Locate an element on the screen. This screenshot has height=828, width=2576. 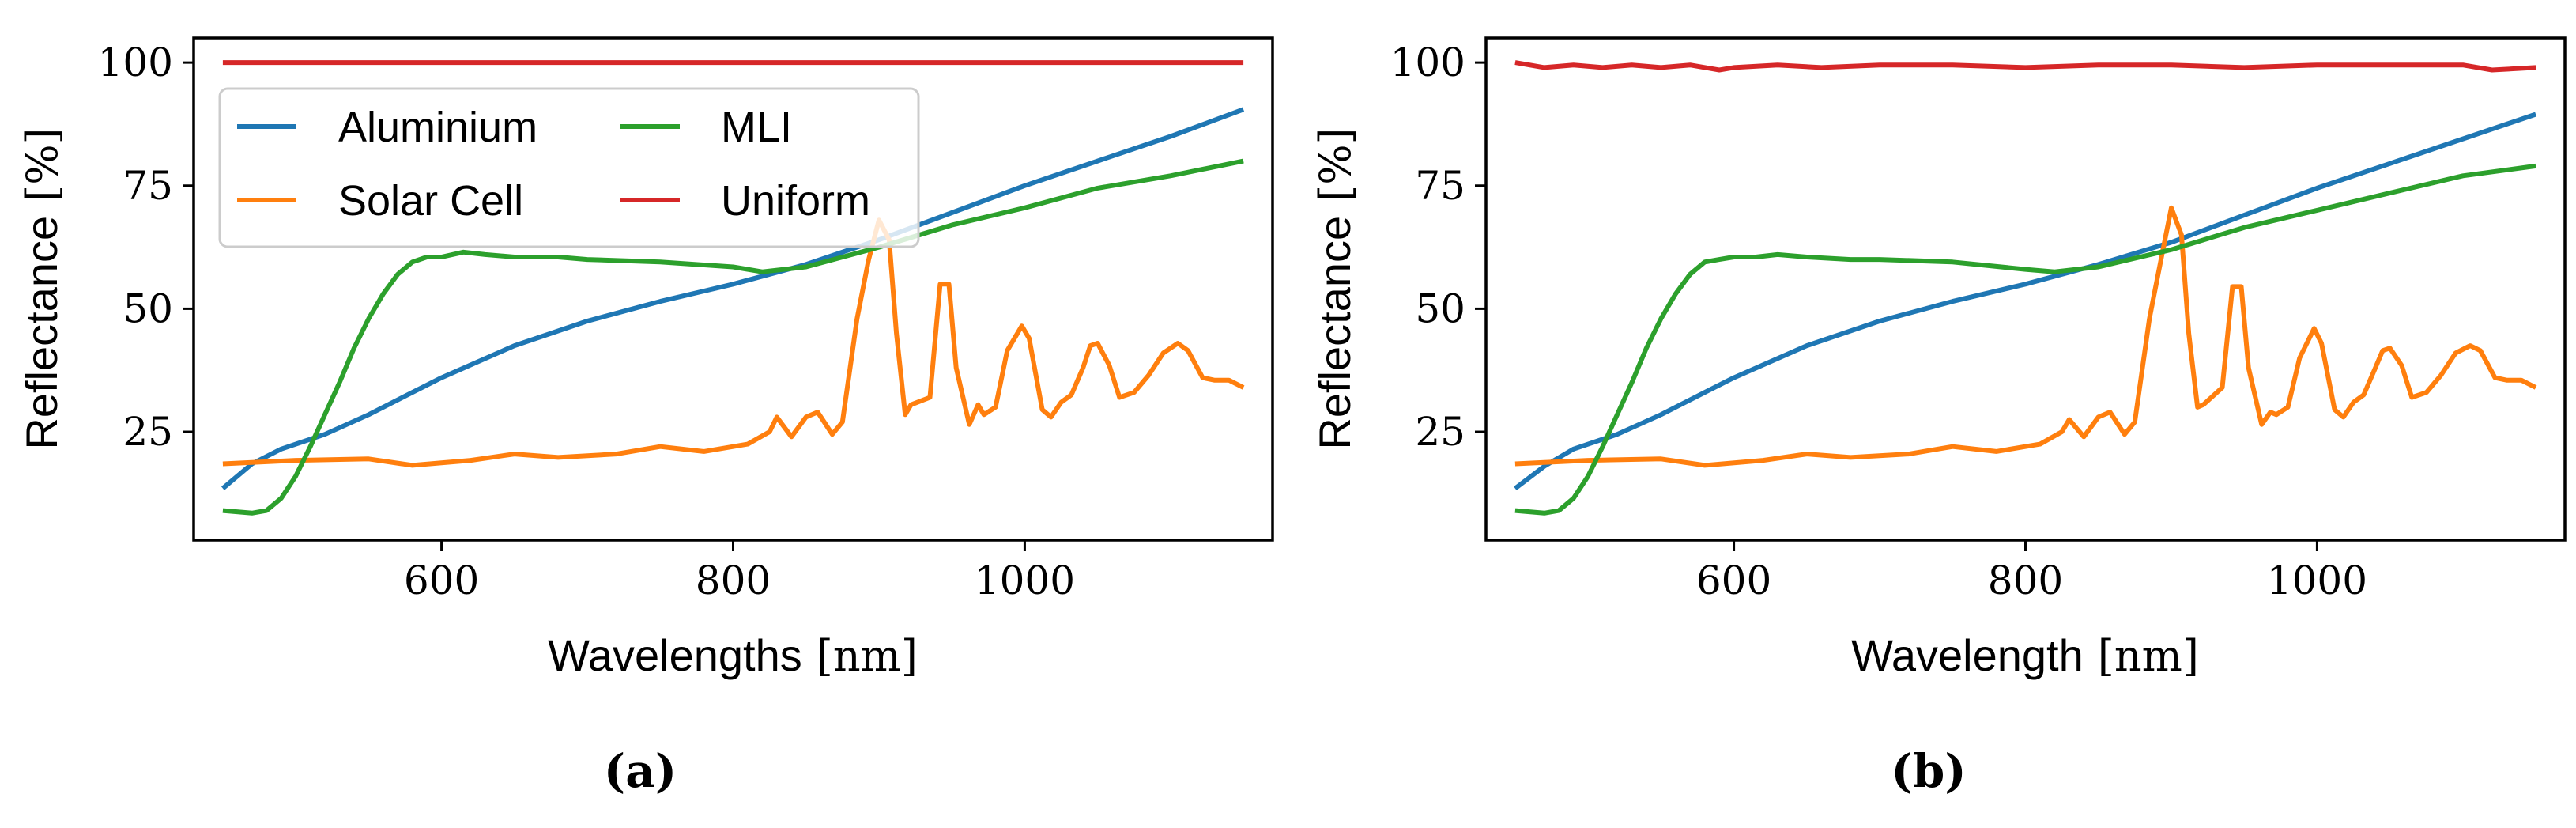
panel-b-label: (b) is located at coordinates (1928, 771).